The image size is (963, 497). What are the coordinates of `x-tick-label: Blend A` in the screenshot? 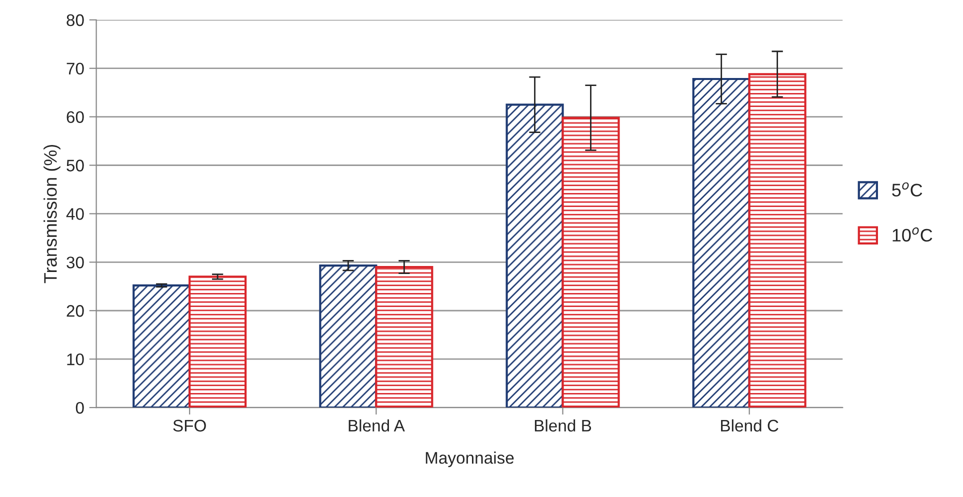 It's located at (376, 425).